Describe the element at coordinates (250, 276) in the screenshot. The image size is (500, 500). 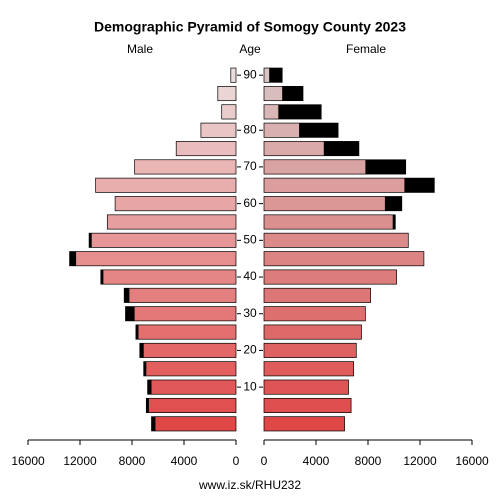
I see `age-label: 40` at that location.